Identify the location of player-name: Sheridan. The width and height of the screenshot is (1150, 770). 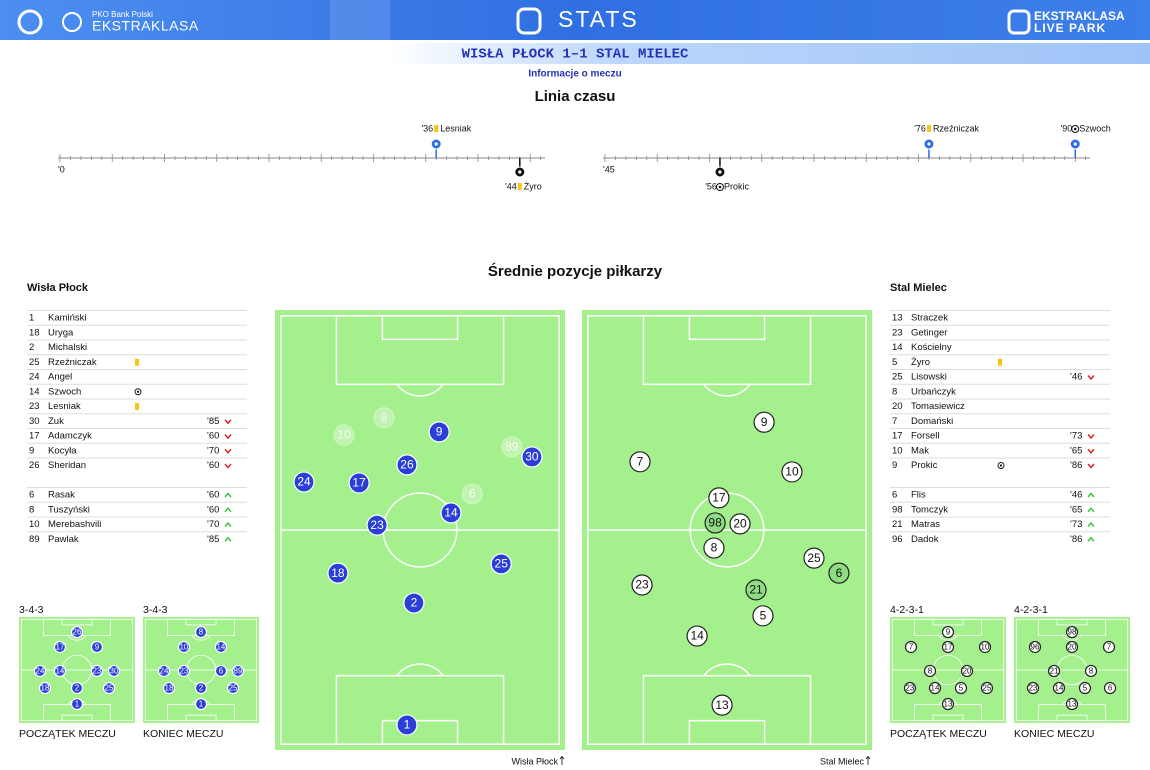
(67, 465).